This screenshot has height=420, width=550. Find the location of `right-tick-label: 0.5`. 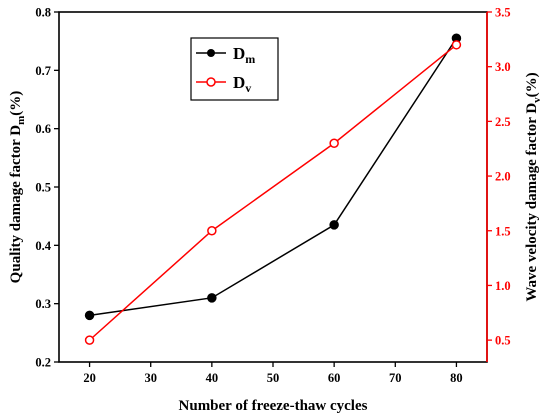

right-tick-label: 0.5 is located at coordinates (503, 341).